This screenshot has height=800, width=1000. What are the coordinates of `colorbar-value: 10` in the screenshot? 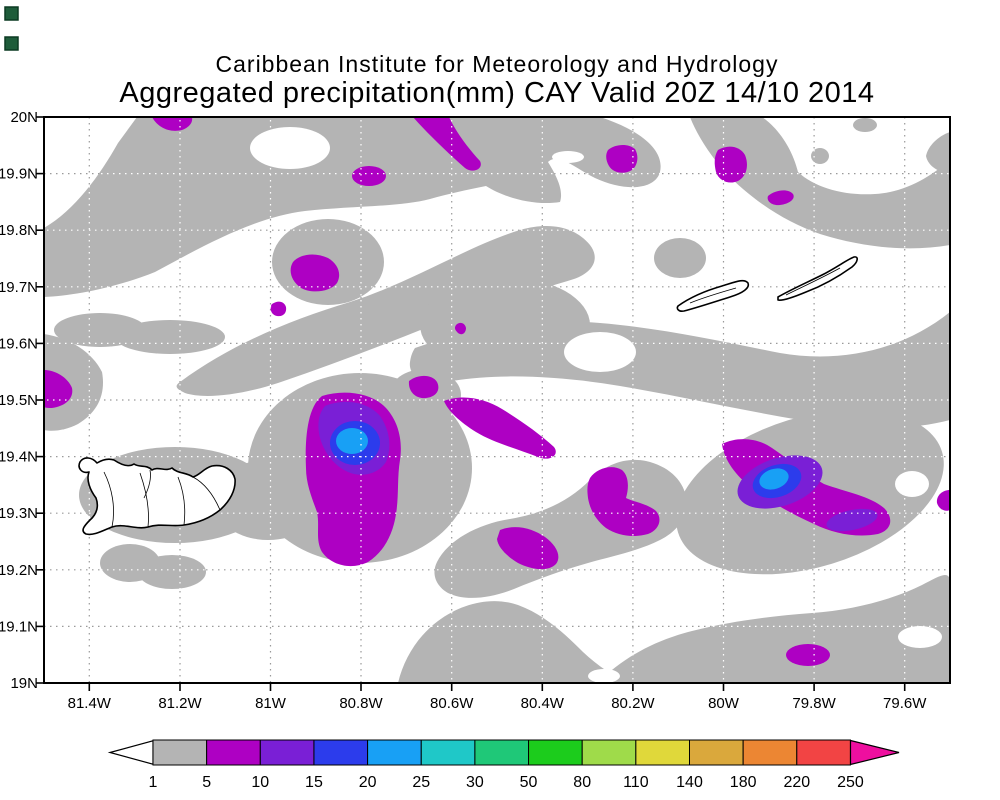 It's located at (260, 782).